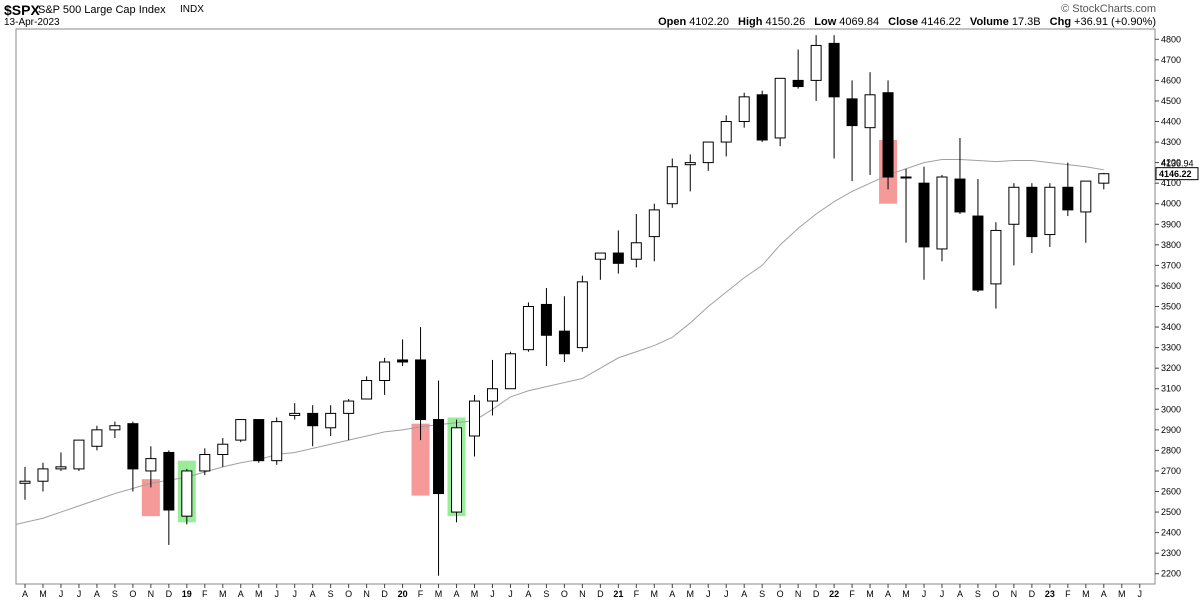 The width and height of the screenshot is (1200, 600). What do you see at coordinates (1171, 286) in the screenshot?
I see `y-tick-label: 3600` at bounding box center [1171, 286].